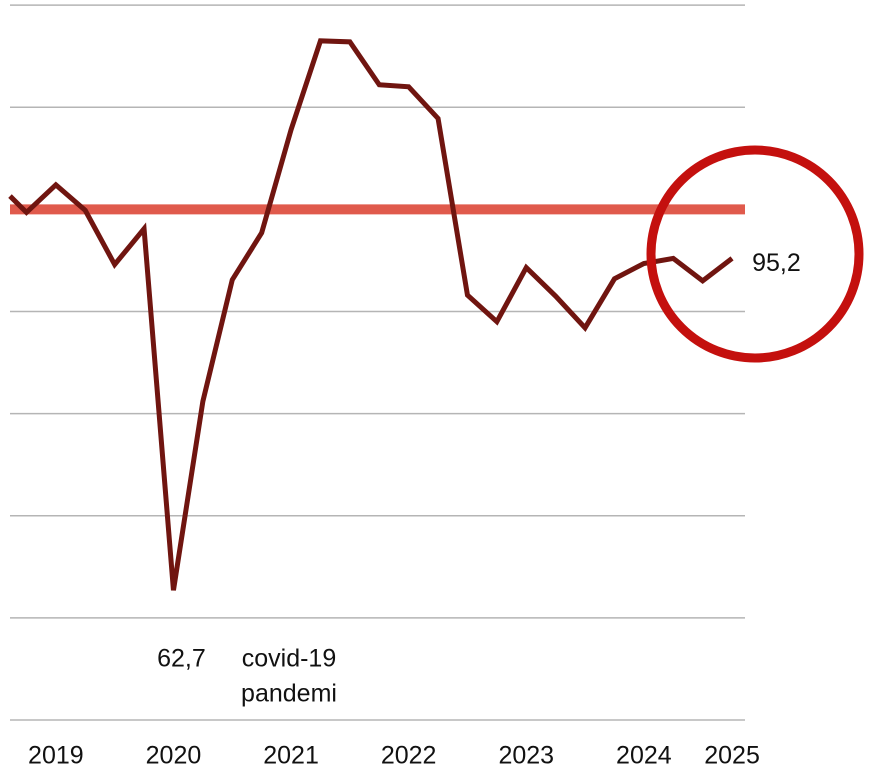 This screenshot has width=872, height=778. What do you see at coordinates (732, 756) in the screenshot?
I see `x-tick-label: 2025` at bounding box center [732, 756].